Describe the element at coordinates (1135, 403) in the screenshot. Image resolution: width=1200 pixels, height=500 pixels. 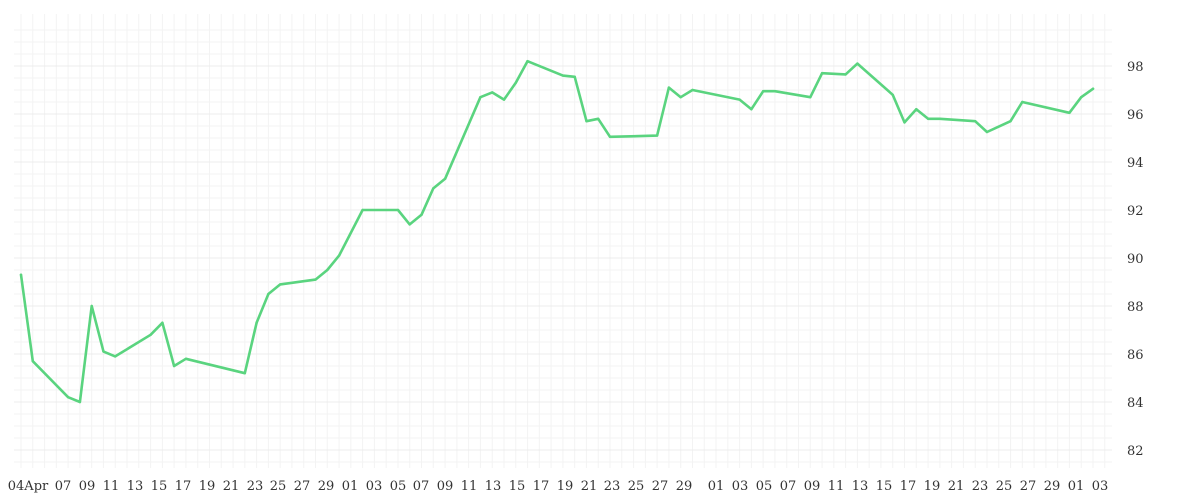
I see `y-tick-label: 84` at that location.